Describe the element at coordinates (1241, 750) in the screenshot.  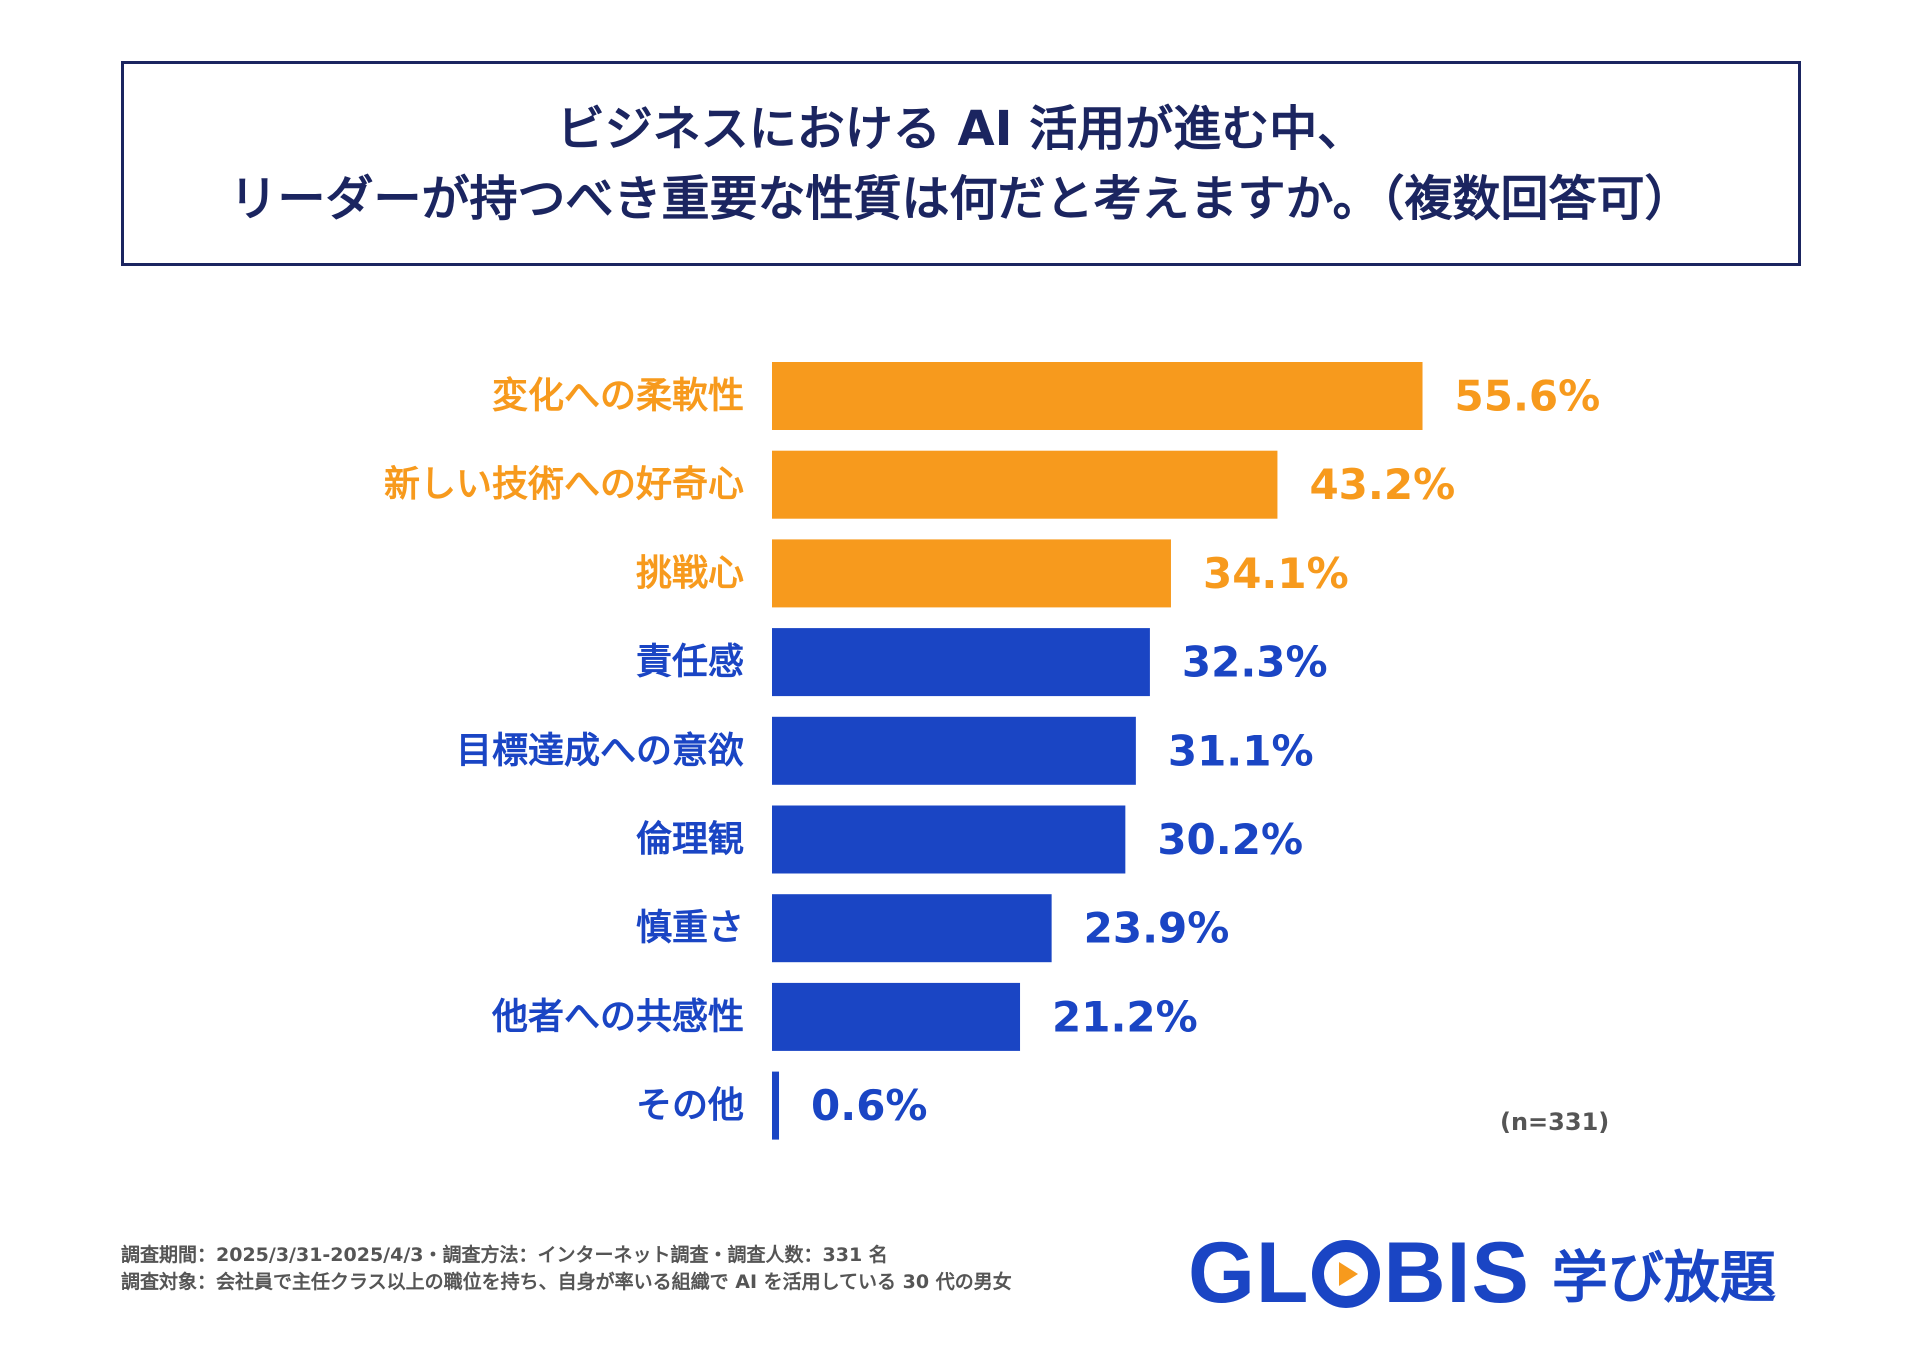
I see `value-label: 31.1%` at that location.